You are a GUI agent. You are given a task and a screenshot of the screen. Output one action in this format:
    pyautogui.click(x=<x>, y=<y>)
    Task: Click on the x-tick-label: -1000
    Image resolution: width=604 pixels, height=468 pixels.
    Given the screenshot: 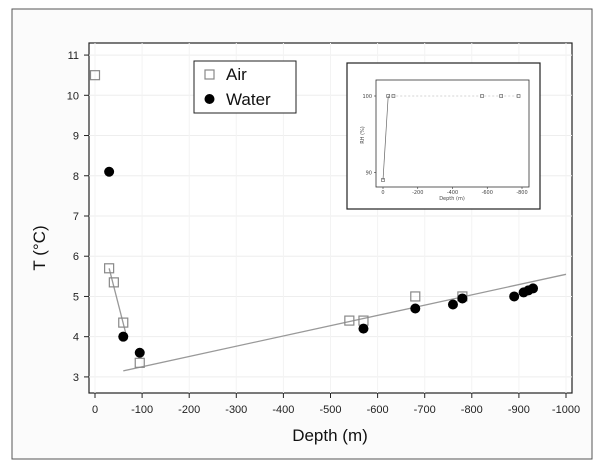 What is the action you would take?
    pyautogui.click(x=566, y=410)
    